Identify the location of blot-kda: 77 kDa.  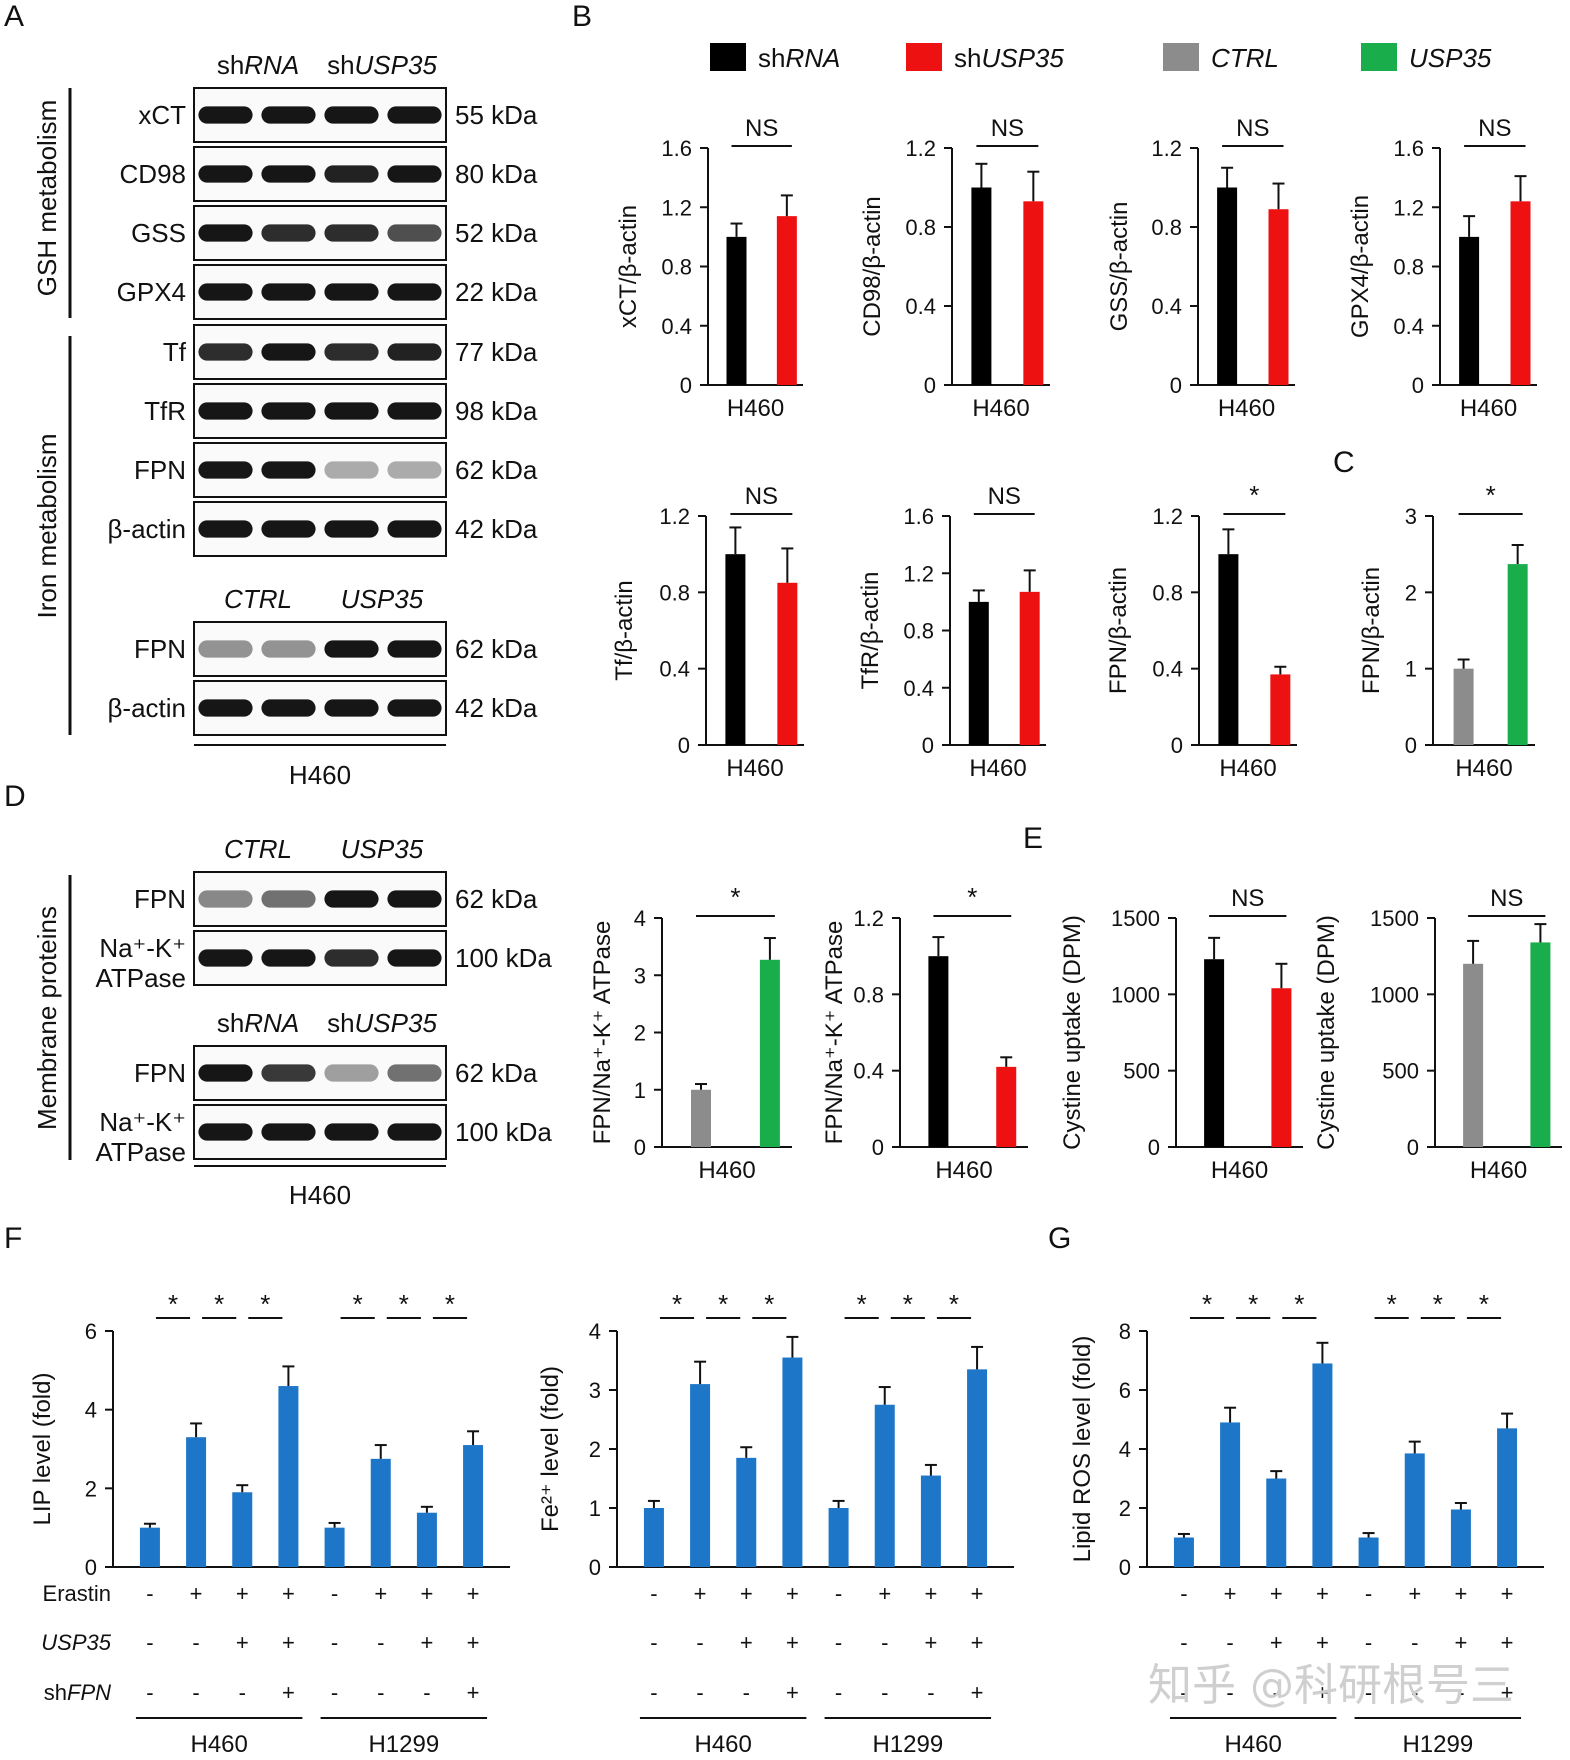
(496, 352).